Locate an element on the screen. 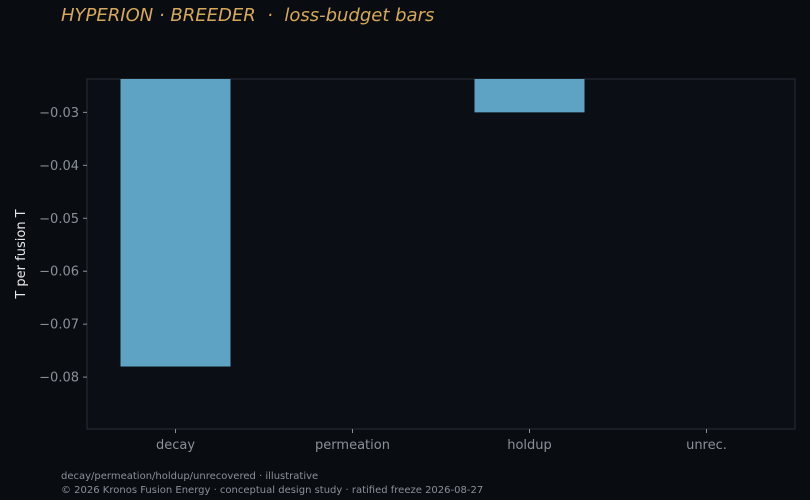 The width and height of the screenshot is (810, 500). y-tick-label: −0.05 is located at coordinates (59, 219).